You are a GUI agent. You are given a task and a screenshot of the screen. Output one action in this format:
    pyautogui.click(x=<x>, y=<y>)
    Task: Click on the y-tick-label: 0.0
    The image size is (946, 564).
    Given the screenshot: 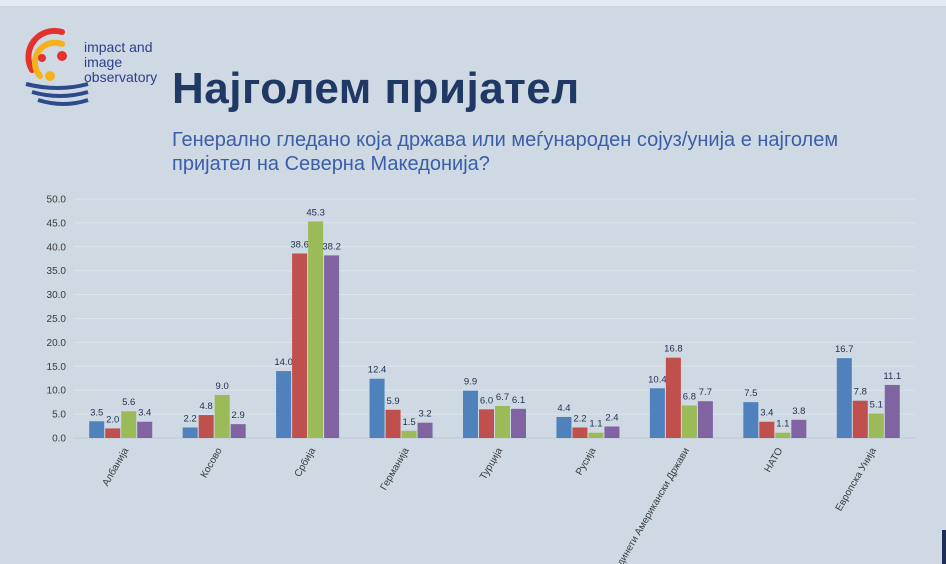 What is the action you would take?
    pyautogui.click(x=59, y=439)
    